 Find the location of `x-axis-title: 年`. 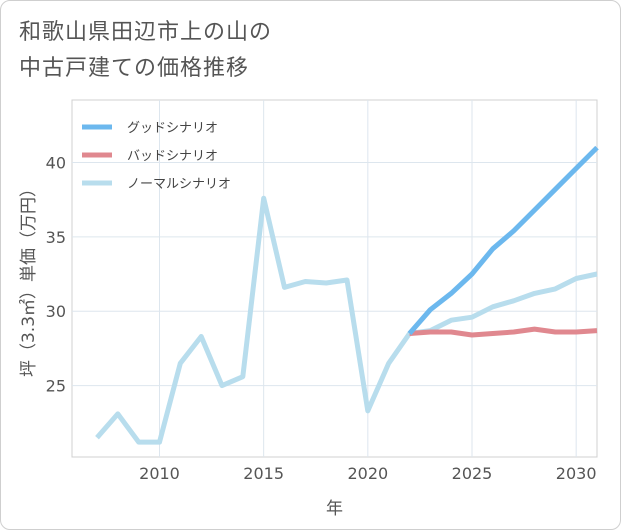

x-axis-title: 年 is located at coordinates (334, 509).